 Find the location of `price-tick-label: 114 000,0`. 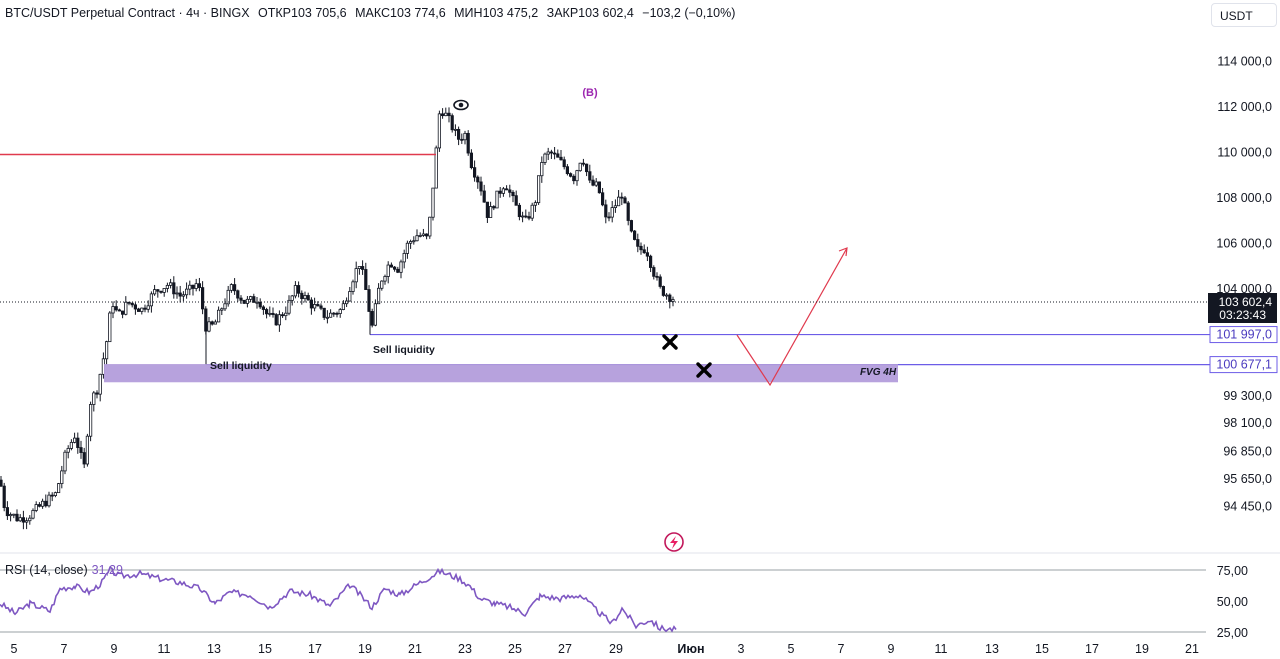

price-tick-label: 114 000,0 is located at coordinates (1244, 62).